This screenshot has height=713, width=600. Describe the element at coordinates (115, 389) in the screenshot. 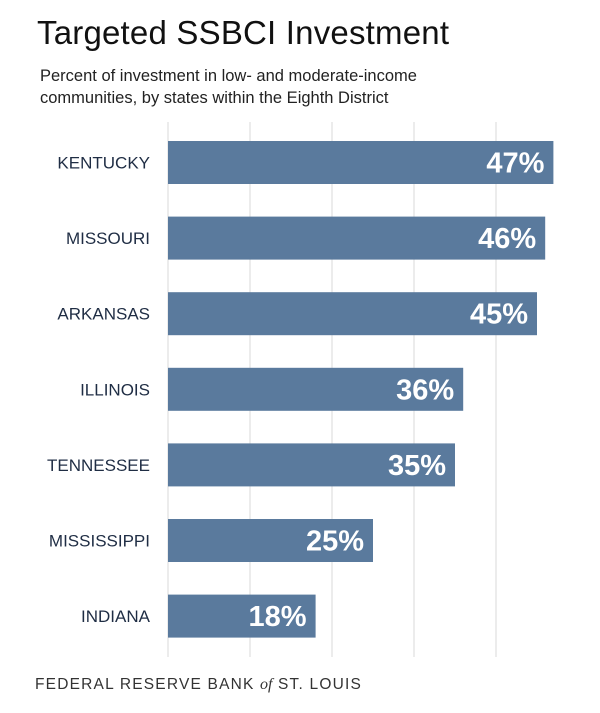

I see `category-label-illinois: ILLINOIS` at that location.